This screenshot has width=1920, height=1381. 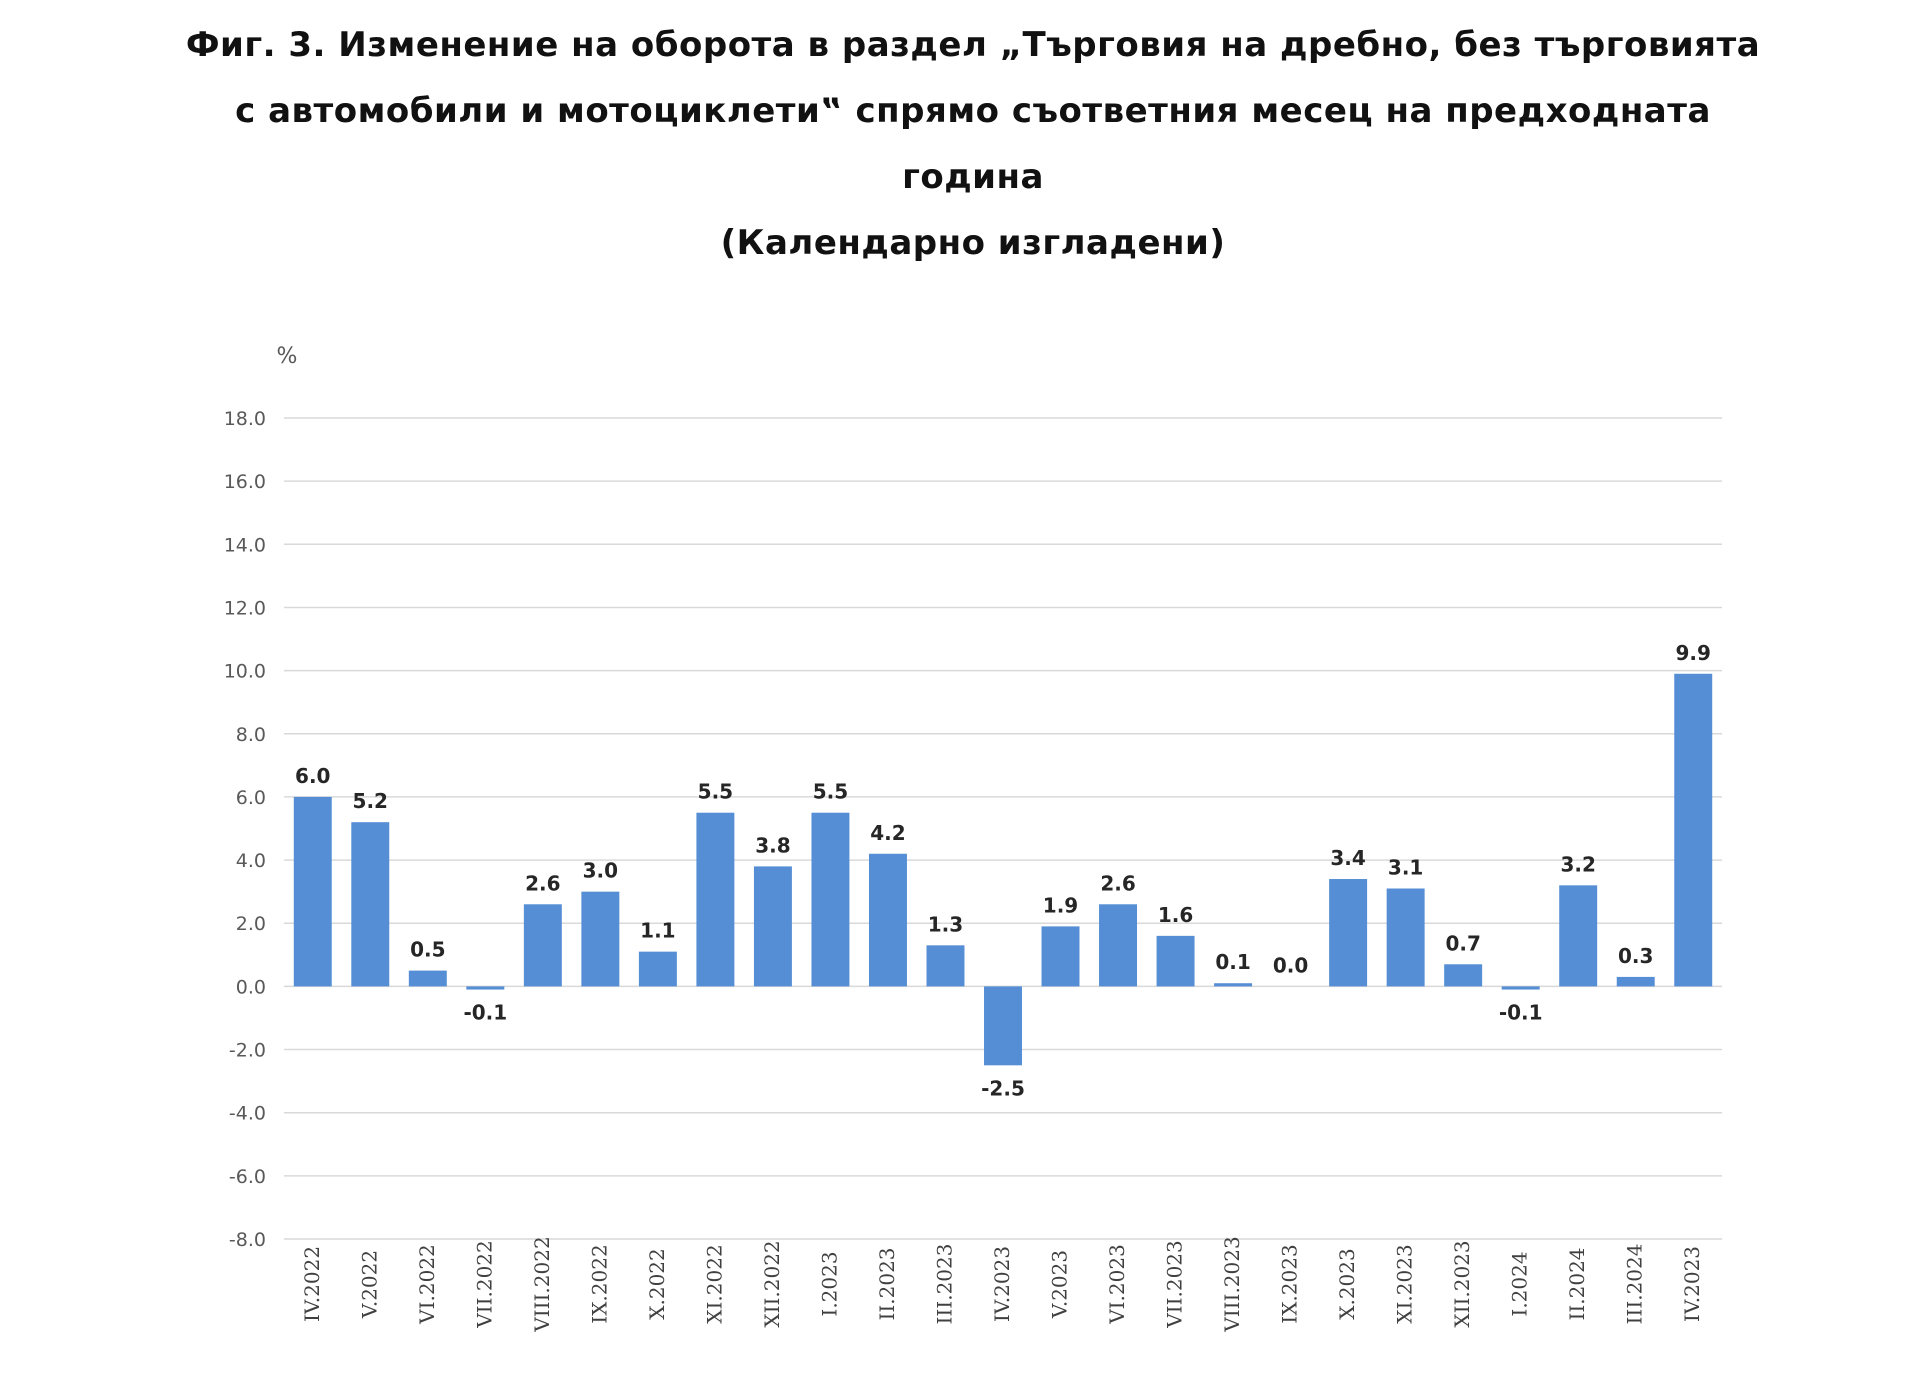 What do you see at coordinates (247, 1240) in the screenshot?
I see `y-tick-label: -8.0` at bounding box center [247, 1240].